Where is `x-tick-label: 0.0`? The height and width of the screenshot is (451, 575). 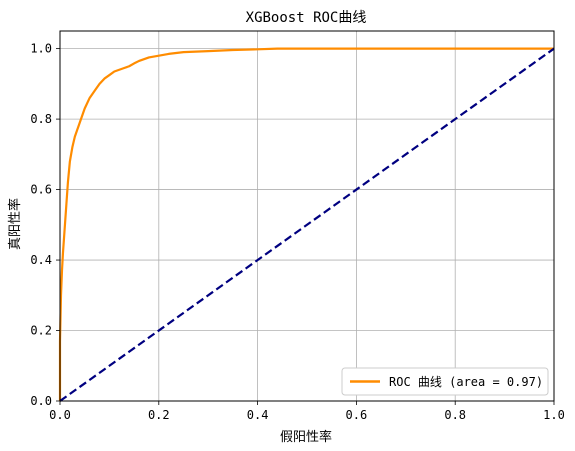 x-tick-label: 0.0 is located at coordinates (60, 415).